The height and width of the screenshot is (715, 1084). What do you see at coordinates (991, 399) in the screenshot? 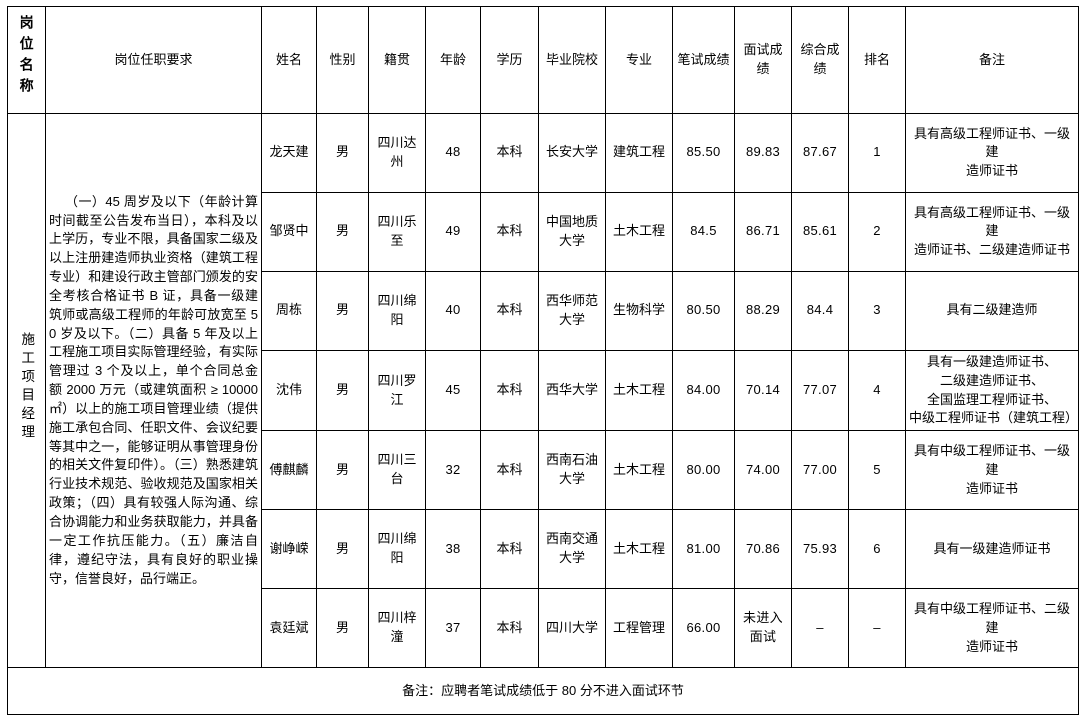
I see `remark-line: 全国监理工程师证书、` at bounding box center [991, 399].